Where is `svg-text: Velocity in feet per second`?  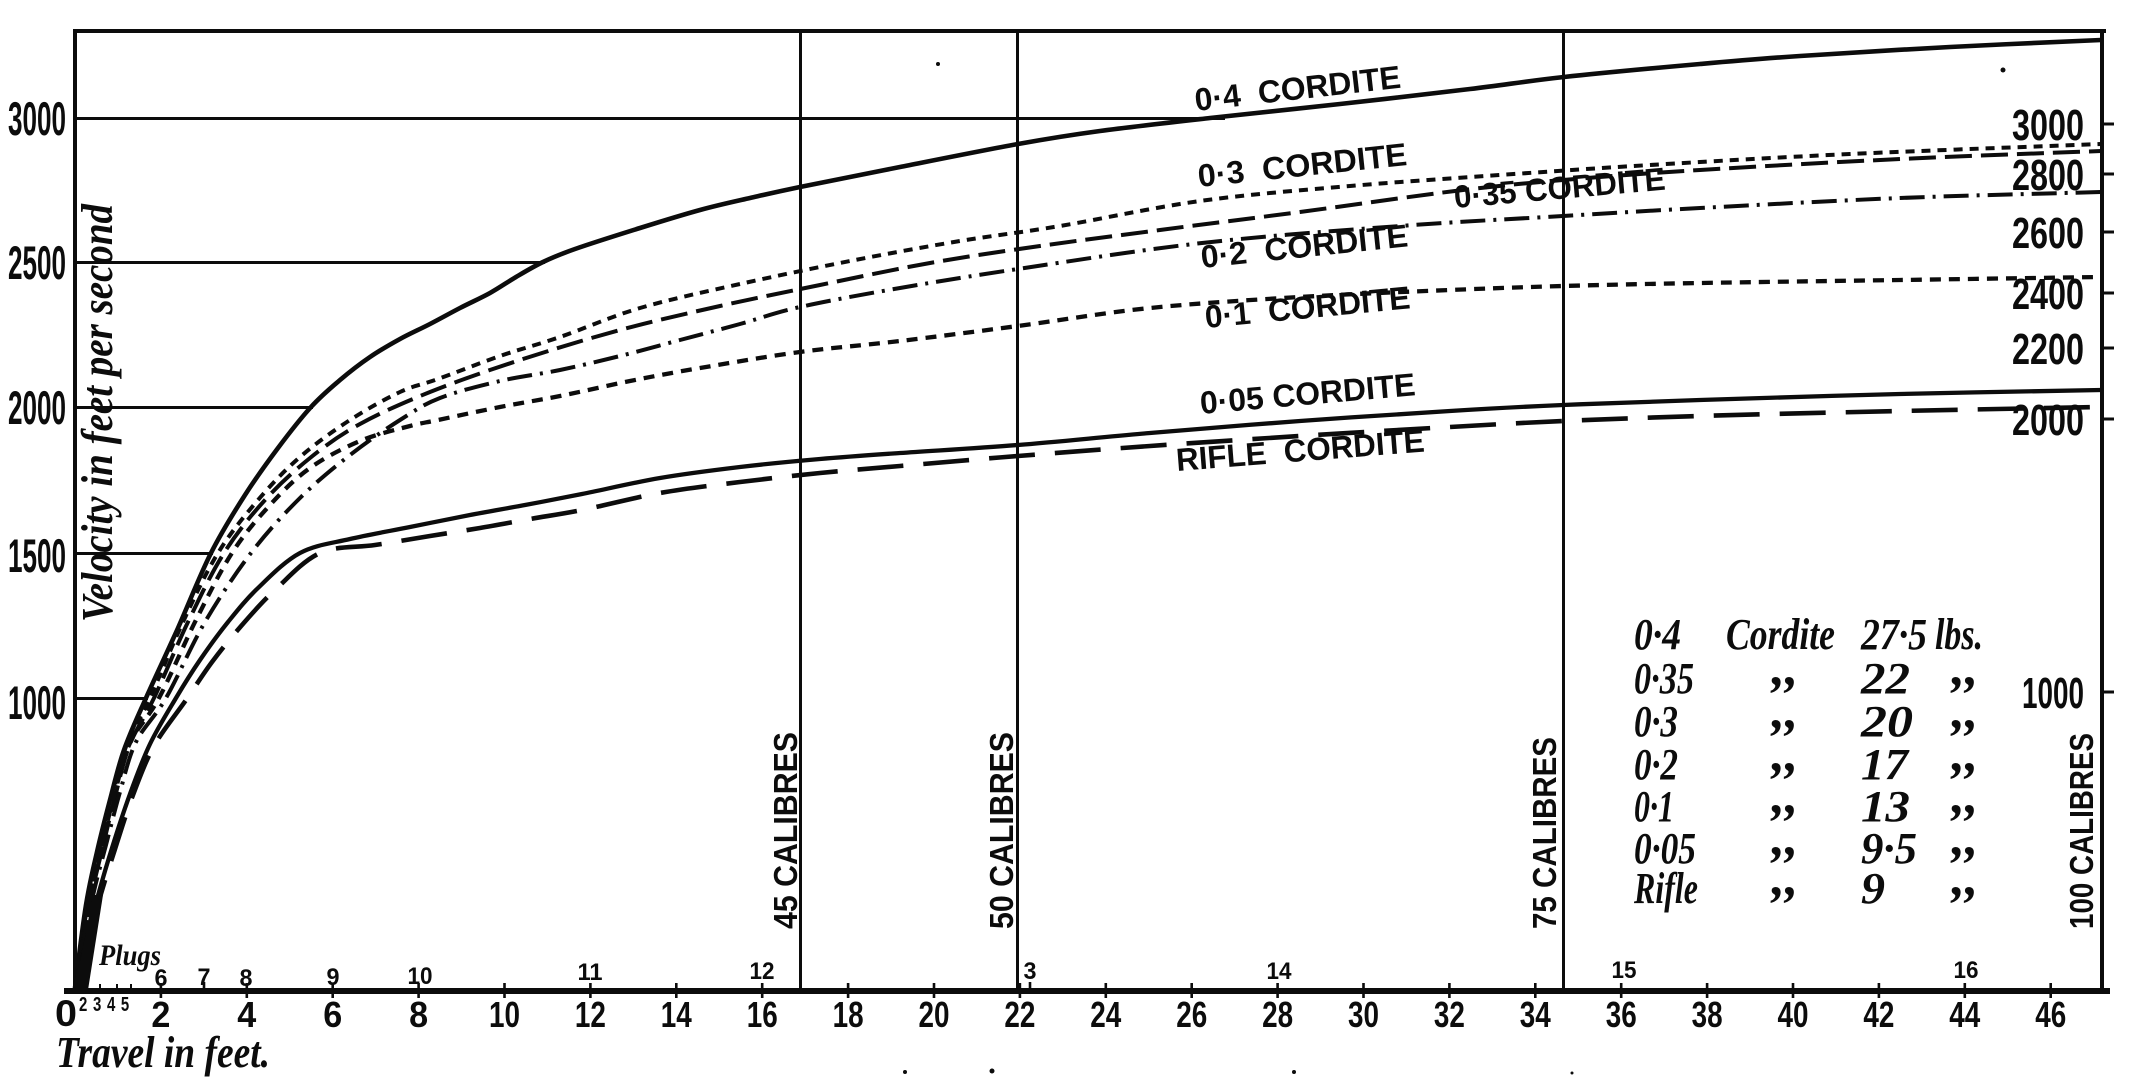 svg-text: Velocity in feet per second is located at coordinates (97, 412).